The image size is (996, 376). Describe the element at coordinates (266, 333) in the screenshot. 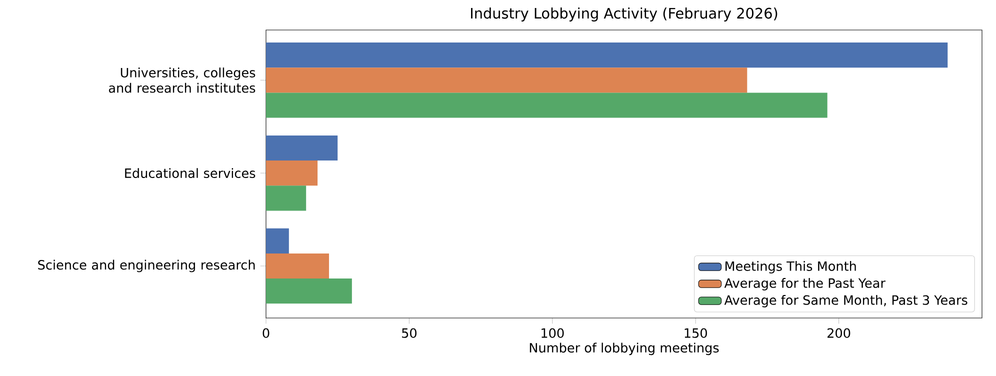

I see `x-tick-label: 0` at that location.